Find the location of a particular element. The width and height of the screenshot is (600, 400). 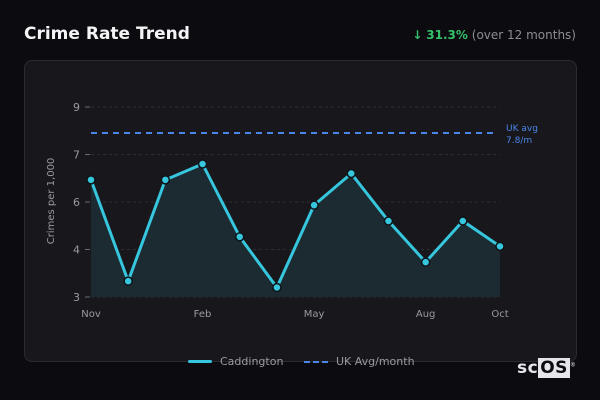

y-axis-label: Crimes per 1,000 is located at coordinates (51, 201).